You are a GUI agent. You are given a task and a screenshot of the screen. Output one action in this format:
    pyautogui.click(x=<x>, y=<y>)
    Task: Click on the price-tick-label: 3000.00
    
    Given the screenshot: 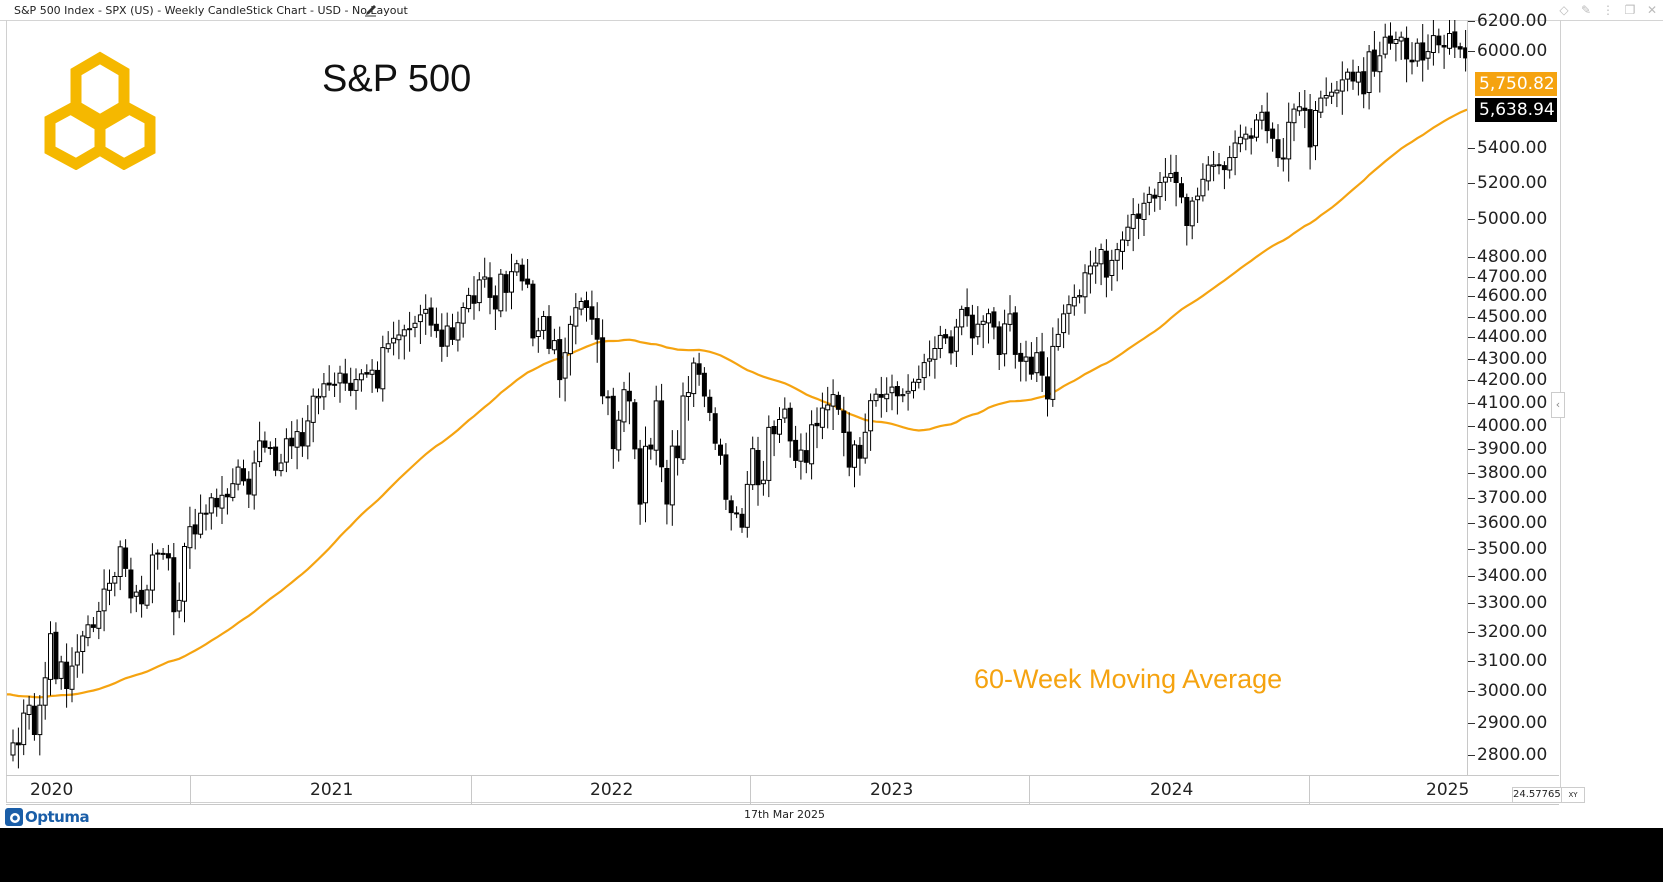 What is the action you would take?
    pyautogui.click(x=1512, y=691)
    